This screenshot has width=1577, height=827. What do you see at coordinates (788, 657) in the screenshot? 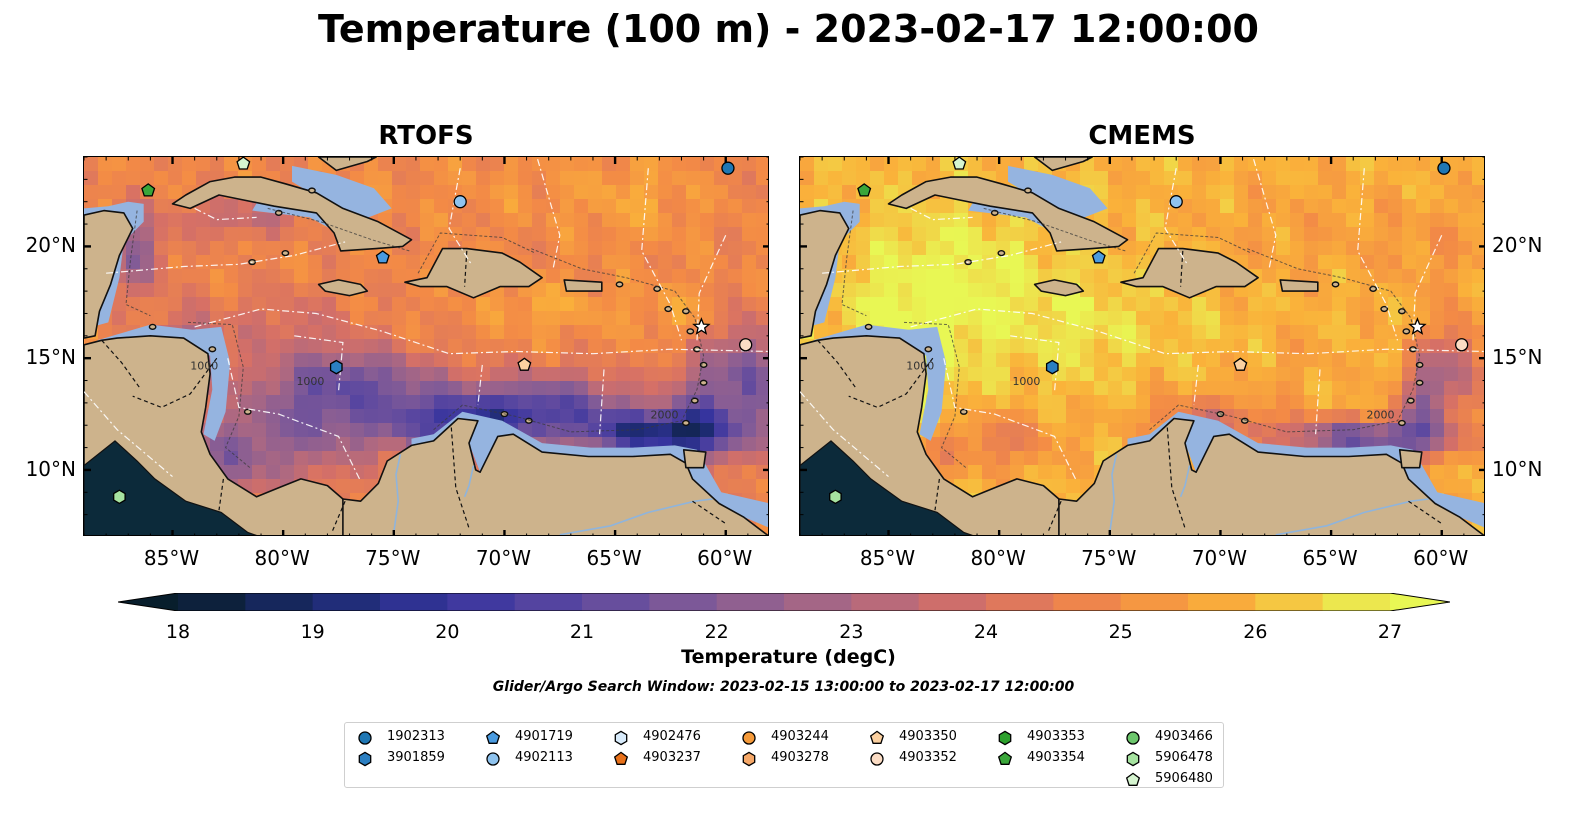
I see `colorbar-label: Temperature (degC)` at bounding box center [788, 657].